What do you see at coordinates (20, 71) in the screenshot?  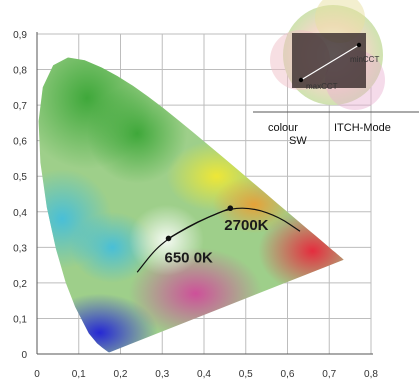 I see `y-tick-label: 0,8` at bounding box center [20, 71].